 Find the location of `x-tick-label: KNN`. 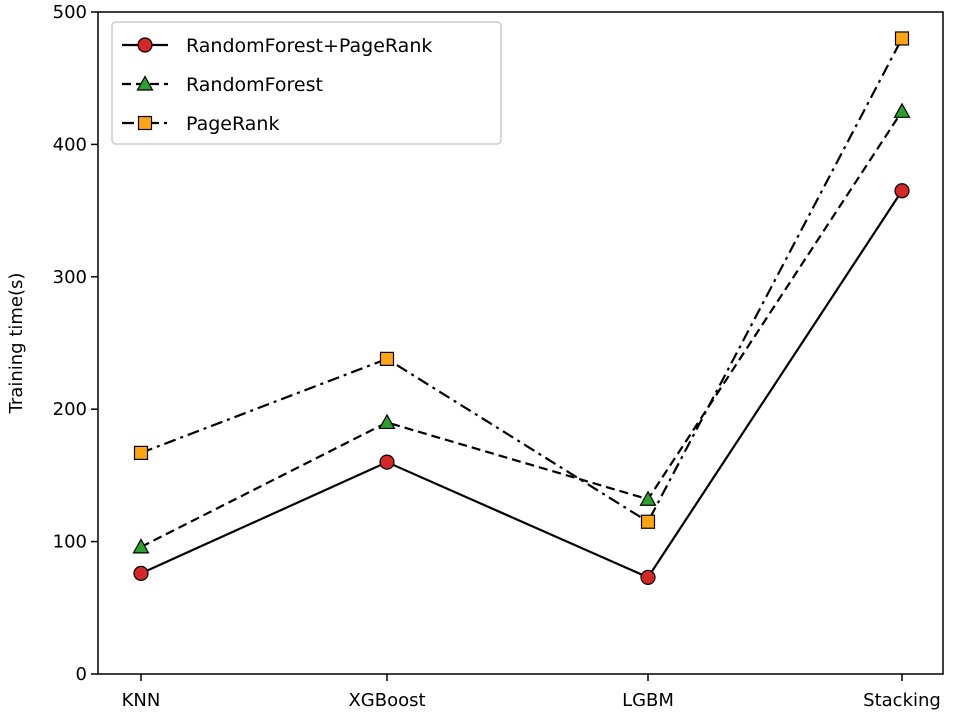

x-tick-label: KNN is located at coordinates (141, 700).